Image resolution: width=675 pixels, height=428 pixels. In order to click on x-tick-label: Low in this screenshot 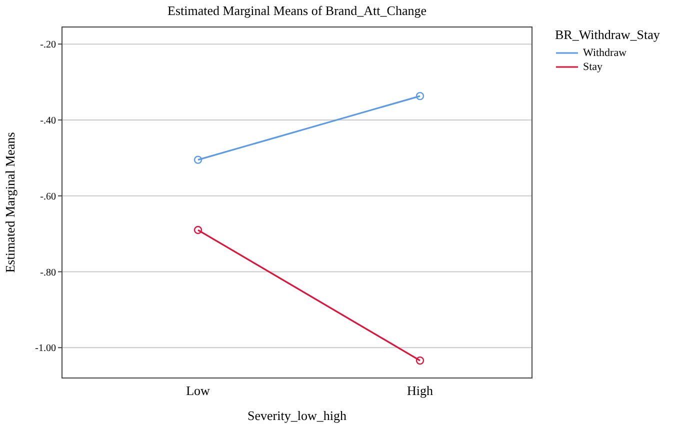, I will do `click(198, 390)`.